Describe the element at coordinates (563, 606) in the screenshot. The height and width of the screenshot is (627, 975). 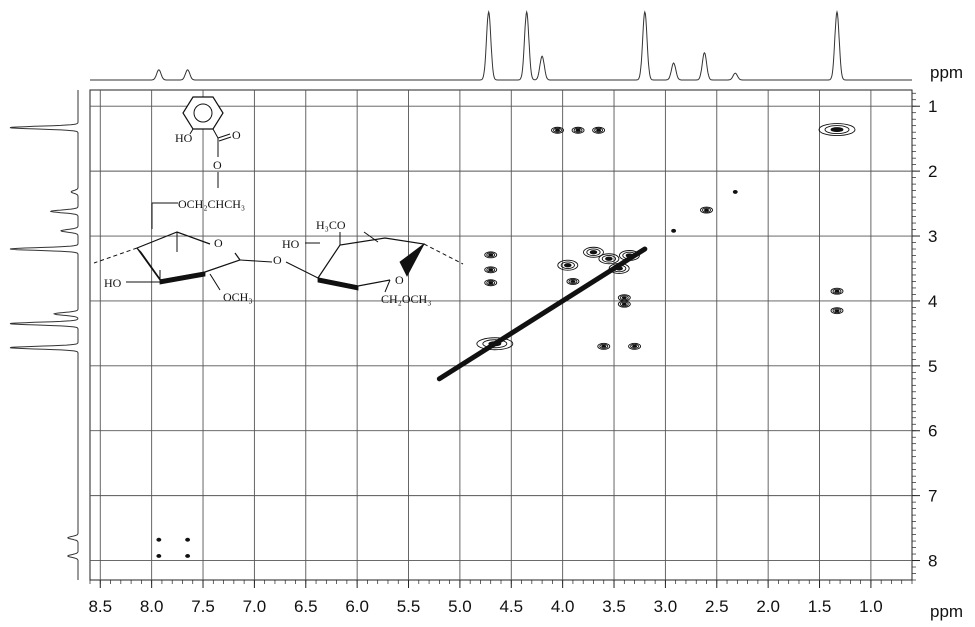
I see `x-tick-label: 4.0` at that location.